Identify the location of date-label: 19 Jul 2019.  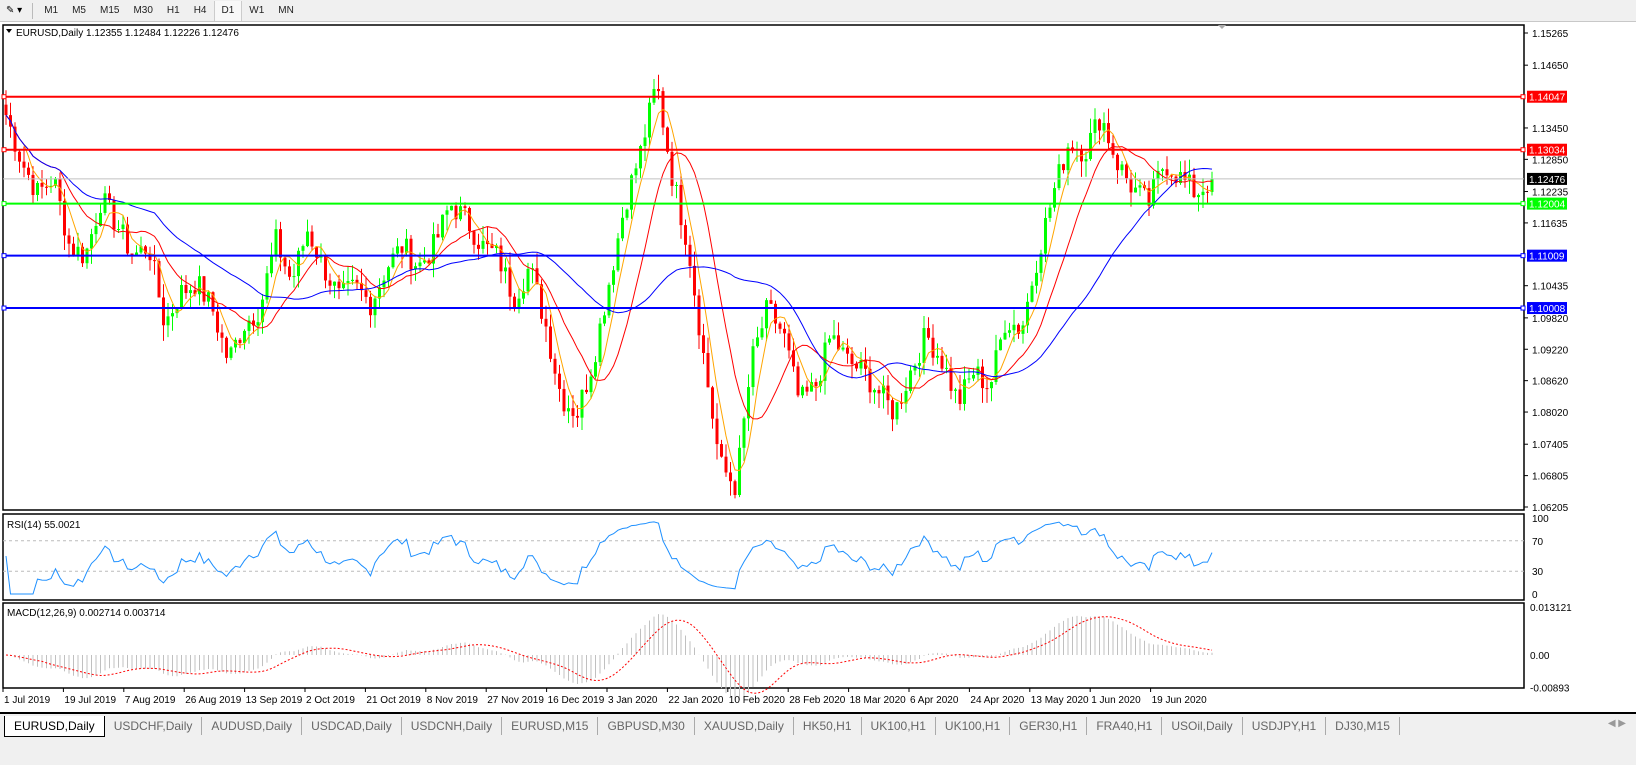
(90, 700).